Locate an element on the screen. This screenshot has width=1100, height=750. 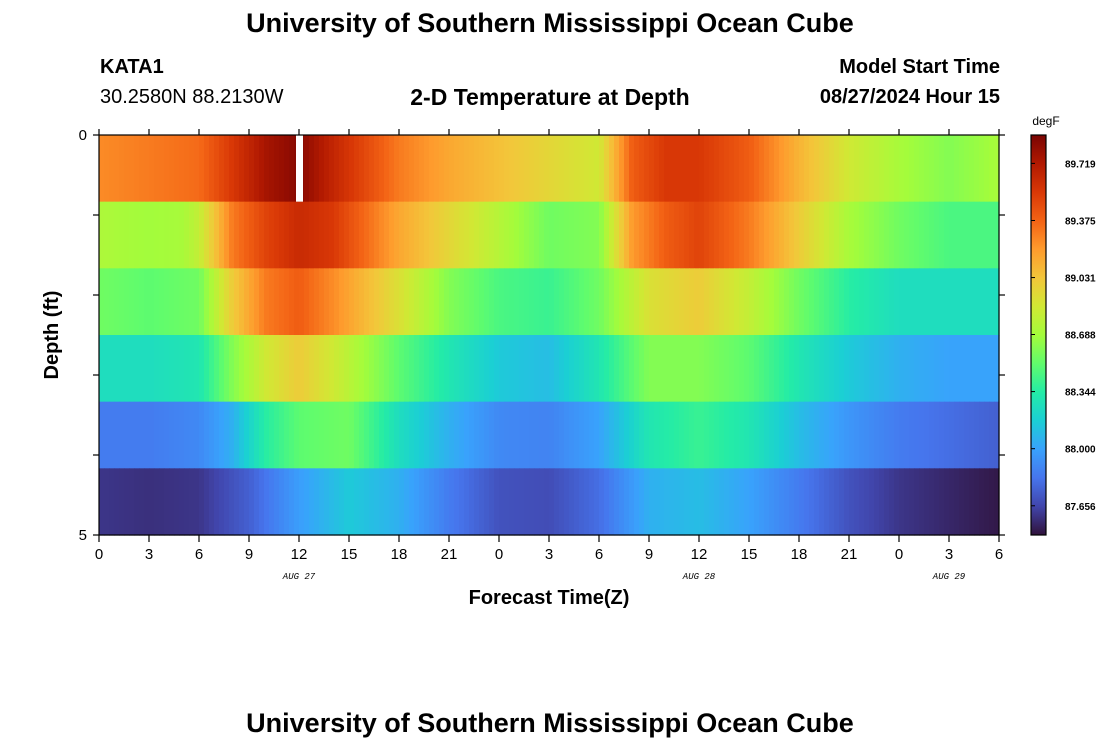
x-tick-label: 9 is located at coordinates (249, 554).